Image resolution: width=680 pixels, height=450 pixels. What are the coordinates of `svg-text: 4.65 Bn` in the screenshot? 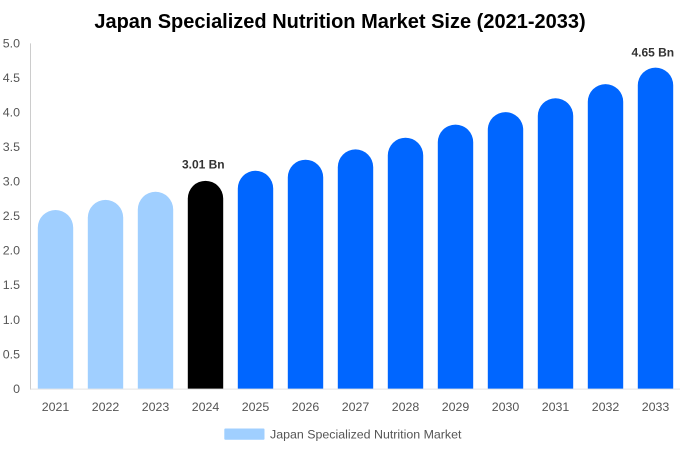 It's located at (652, 52).